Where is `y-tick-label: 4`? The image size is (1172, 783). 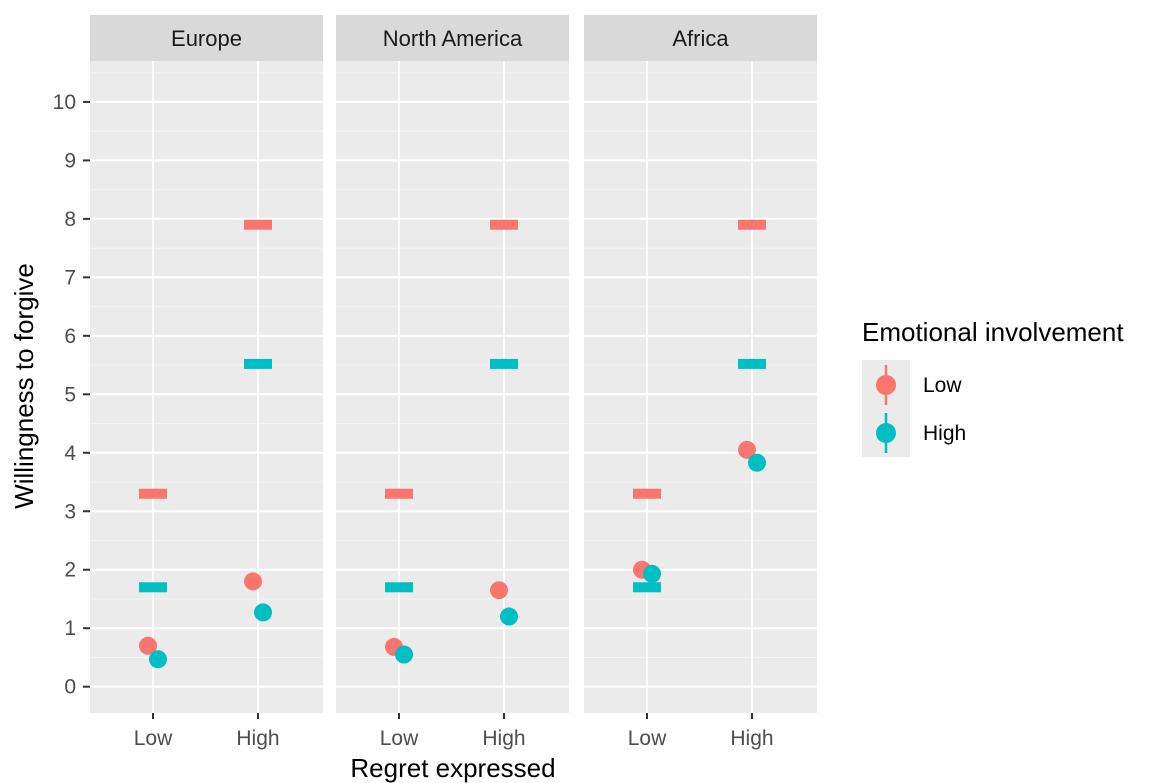 y-tick-label: 4 is located at coordinates (70, 453).